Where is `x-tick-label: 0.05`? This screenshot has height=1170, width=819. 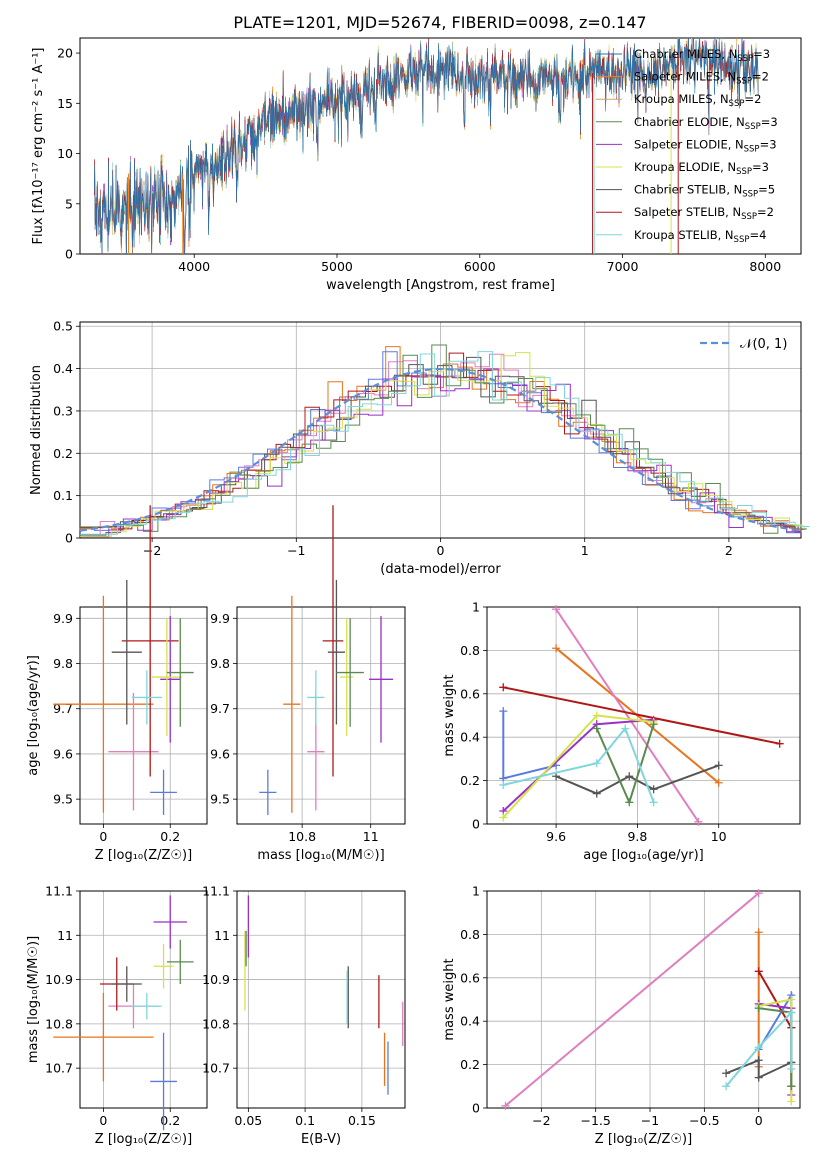
x-tick-label: 0.05 is located at coordinates (248, 1120).